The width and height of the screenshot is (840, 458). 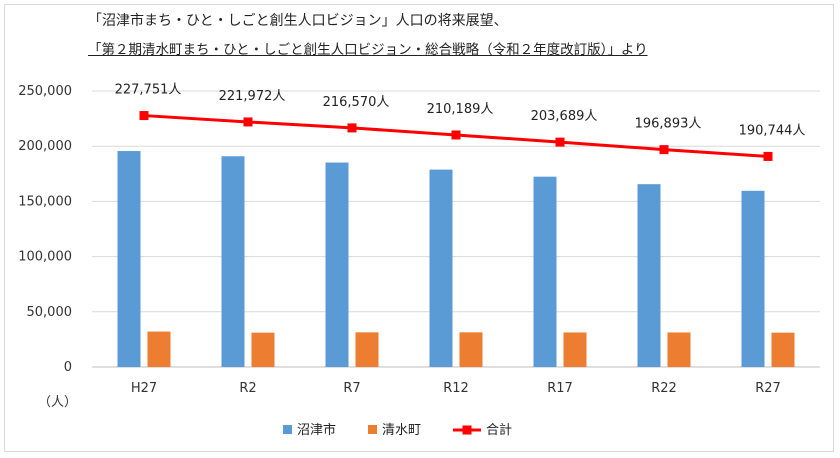 I want to click on y-unit-label: （人）, so click(x=57, y=402).